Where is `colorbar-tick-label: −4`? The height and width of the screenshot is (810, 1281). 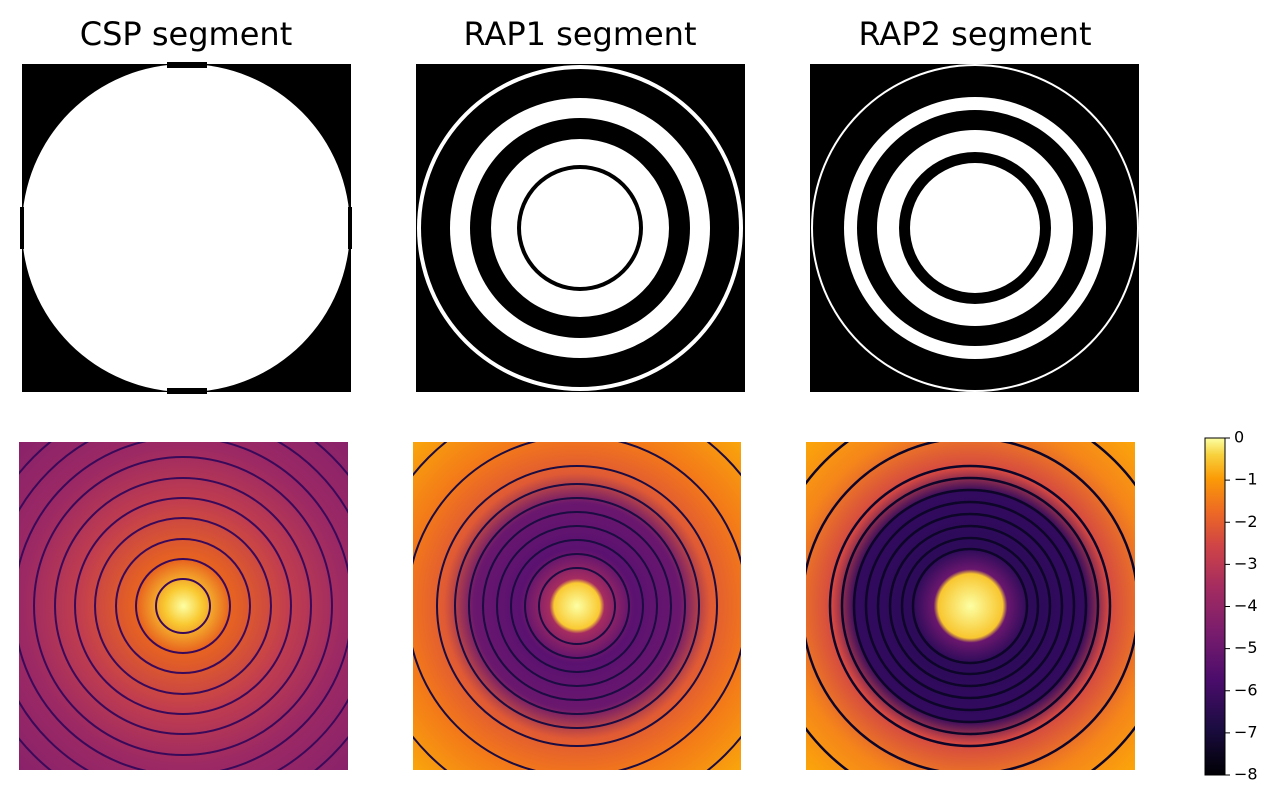
colorbar-tick-label: −4 is located at coordinates (1246, 605).